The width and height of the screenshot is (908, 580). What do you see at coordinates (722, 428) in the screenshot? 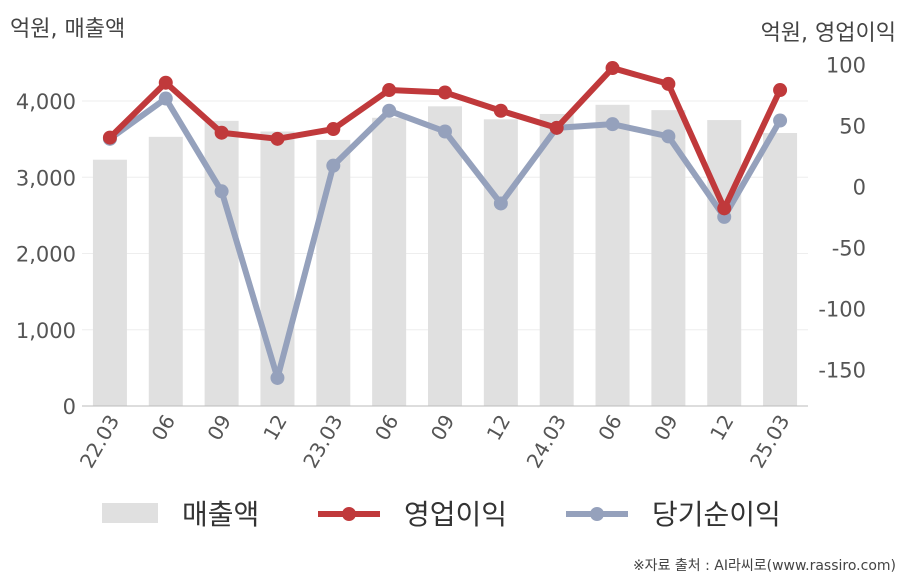
I see `x-tick-label-11: 12` at bounding box center [722, 428].